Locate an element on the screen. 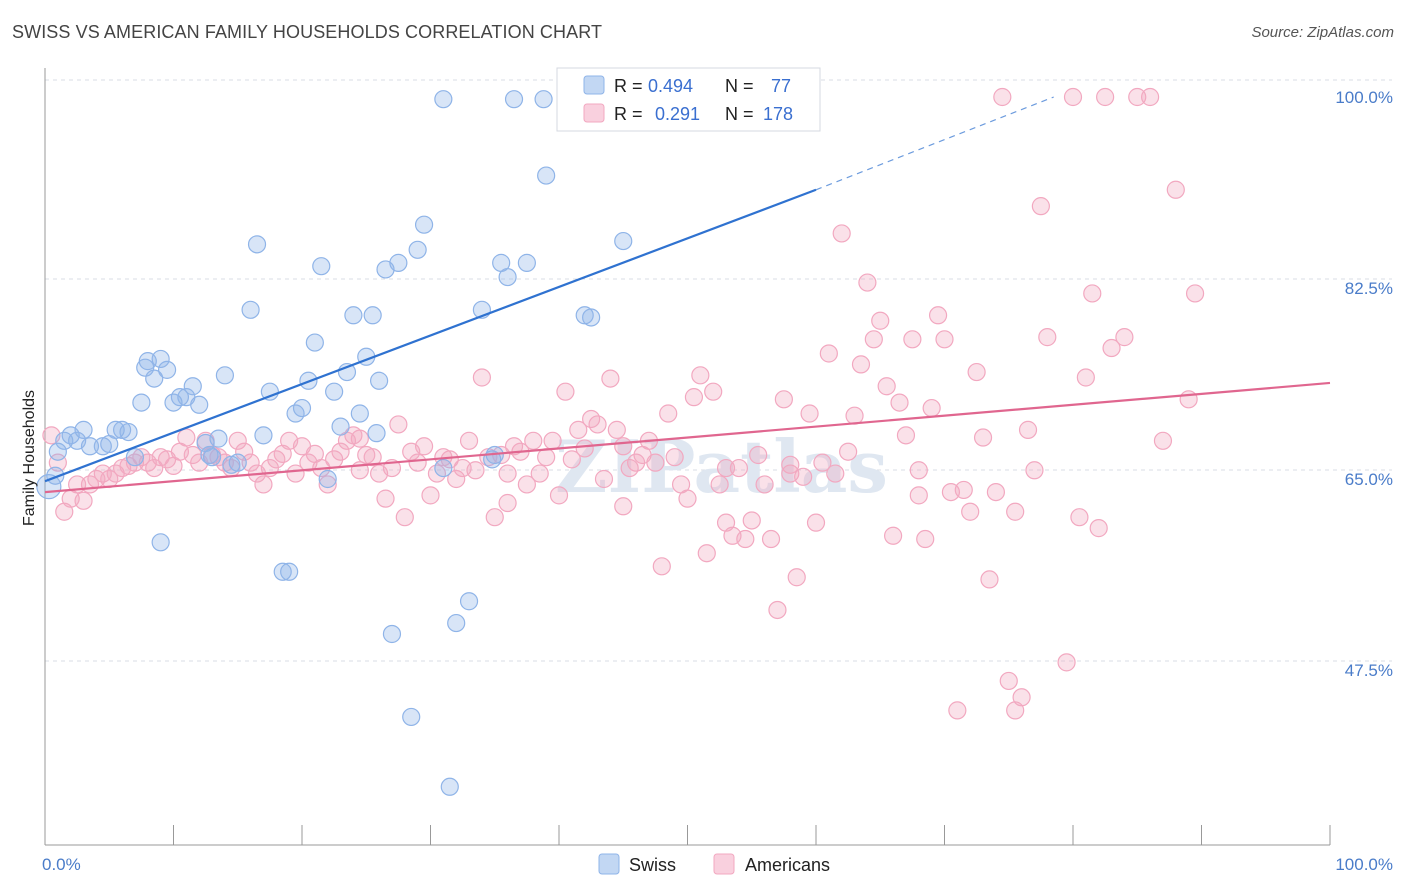 Image resolution: width=1406 pixels, height=892 pixels. legend-americans-n-label: N = is located at coordinates (739, 114).